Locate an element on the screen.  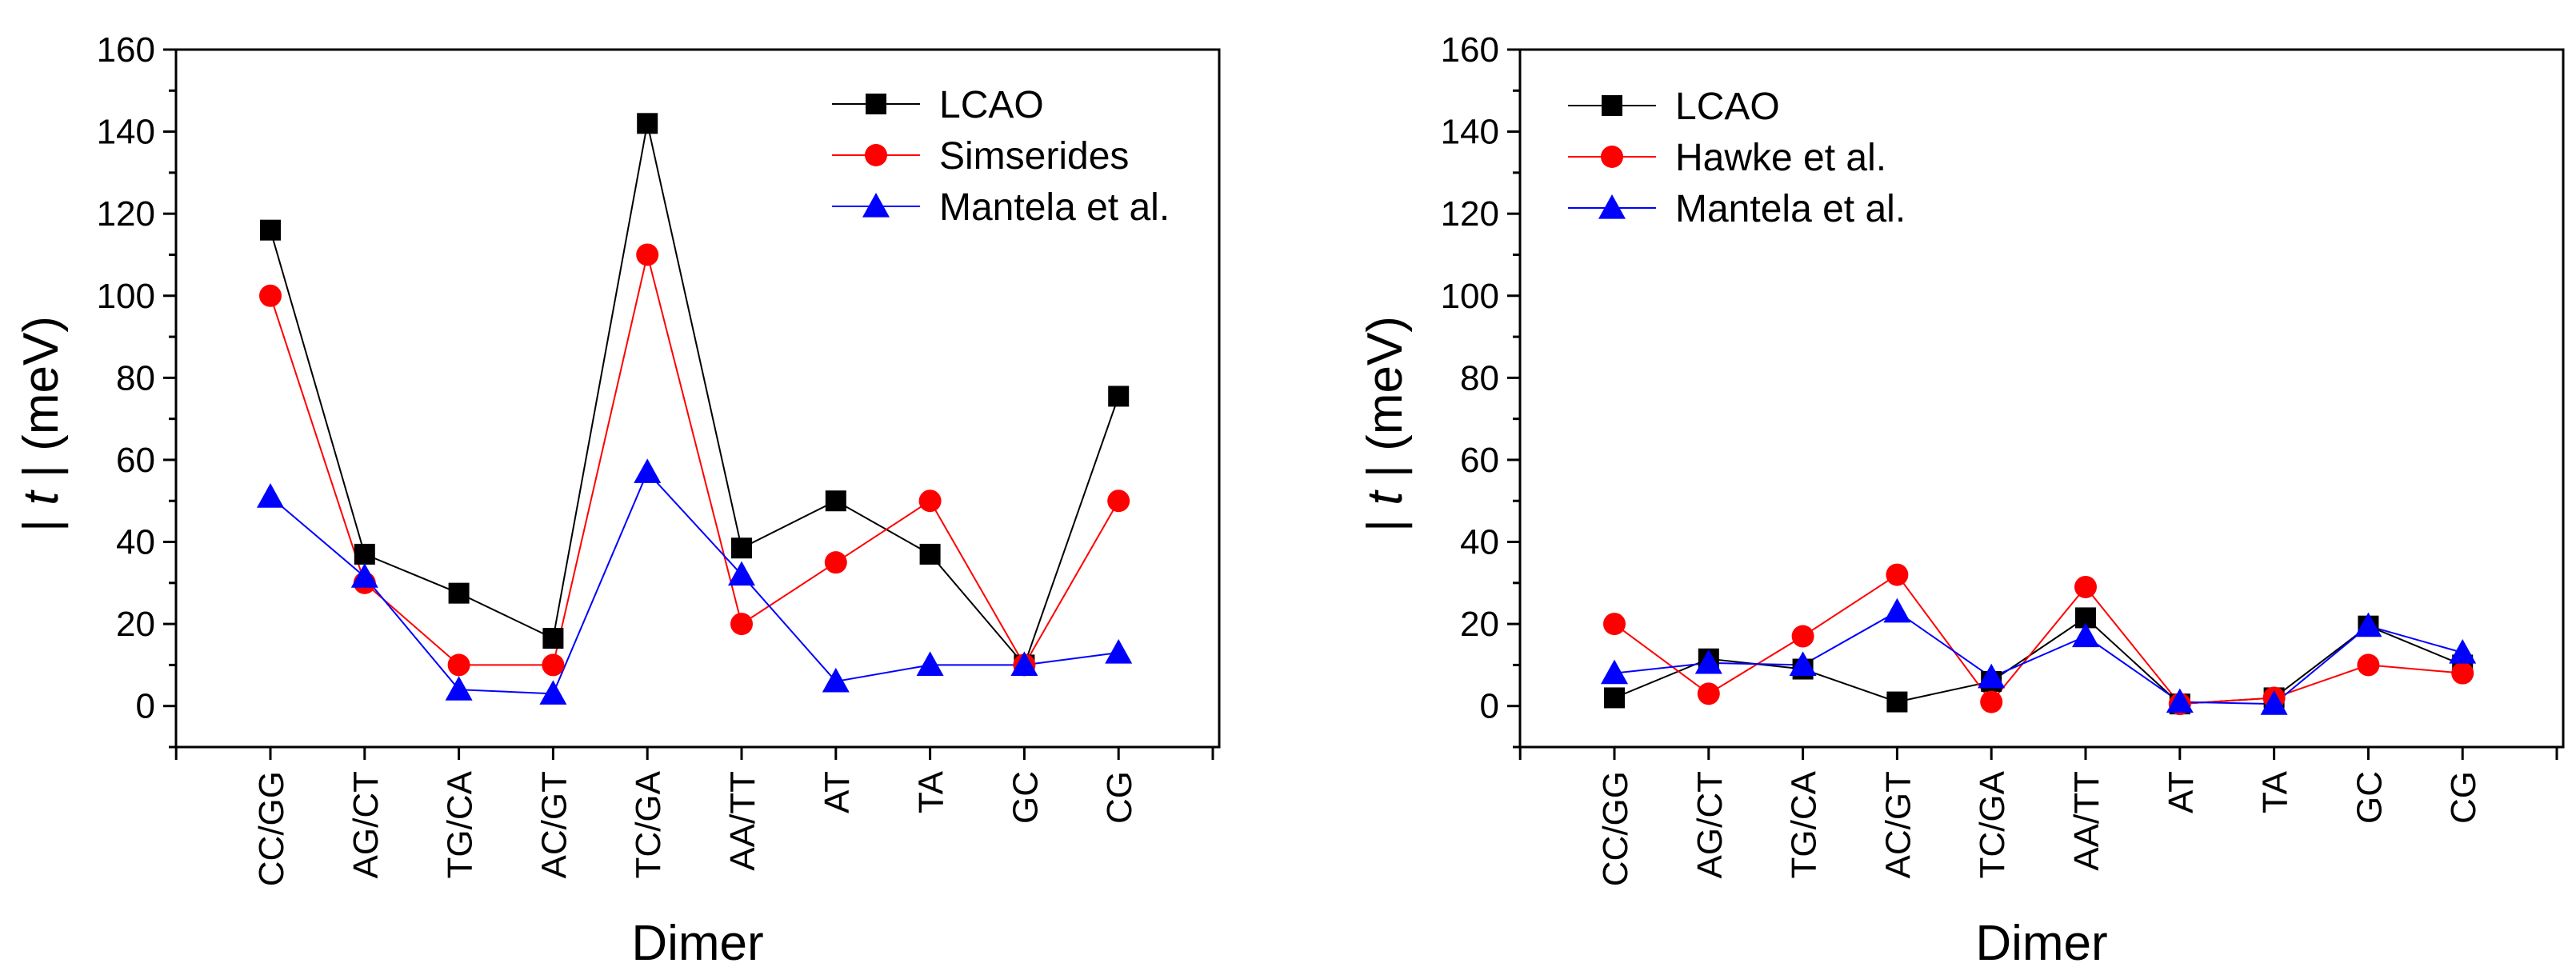
right-x-axis-title: Dimer is located at coordinates (2041, 943).